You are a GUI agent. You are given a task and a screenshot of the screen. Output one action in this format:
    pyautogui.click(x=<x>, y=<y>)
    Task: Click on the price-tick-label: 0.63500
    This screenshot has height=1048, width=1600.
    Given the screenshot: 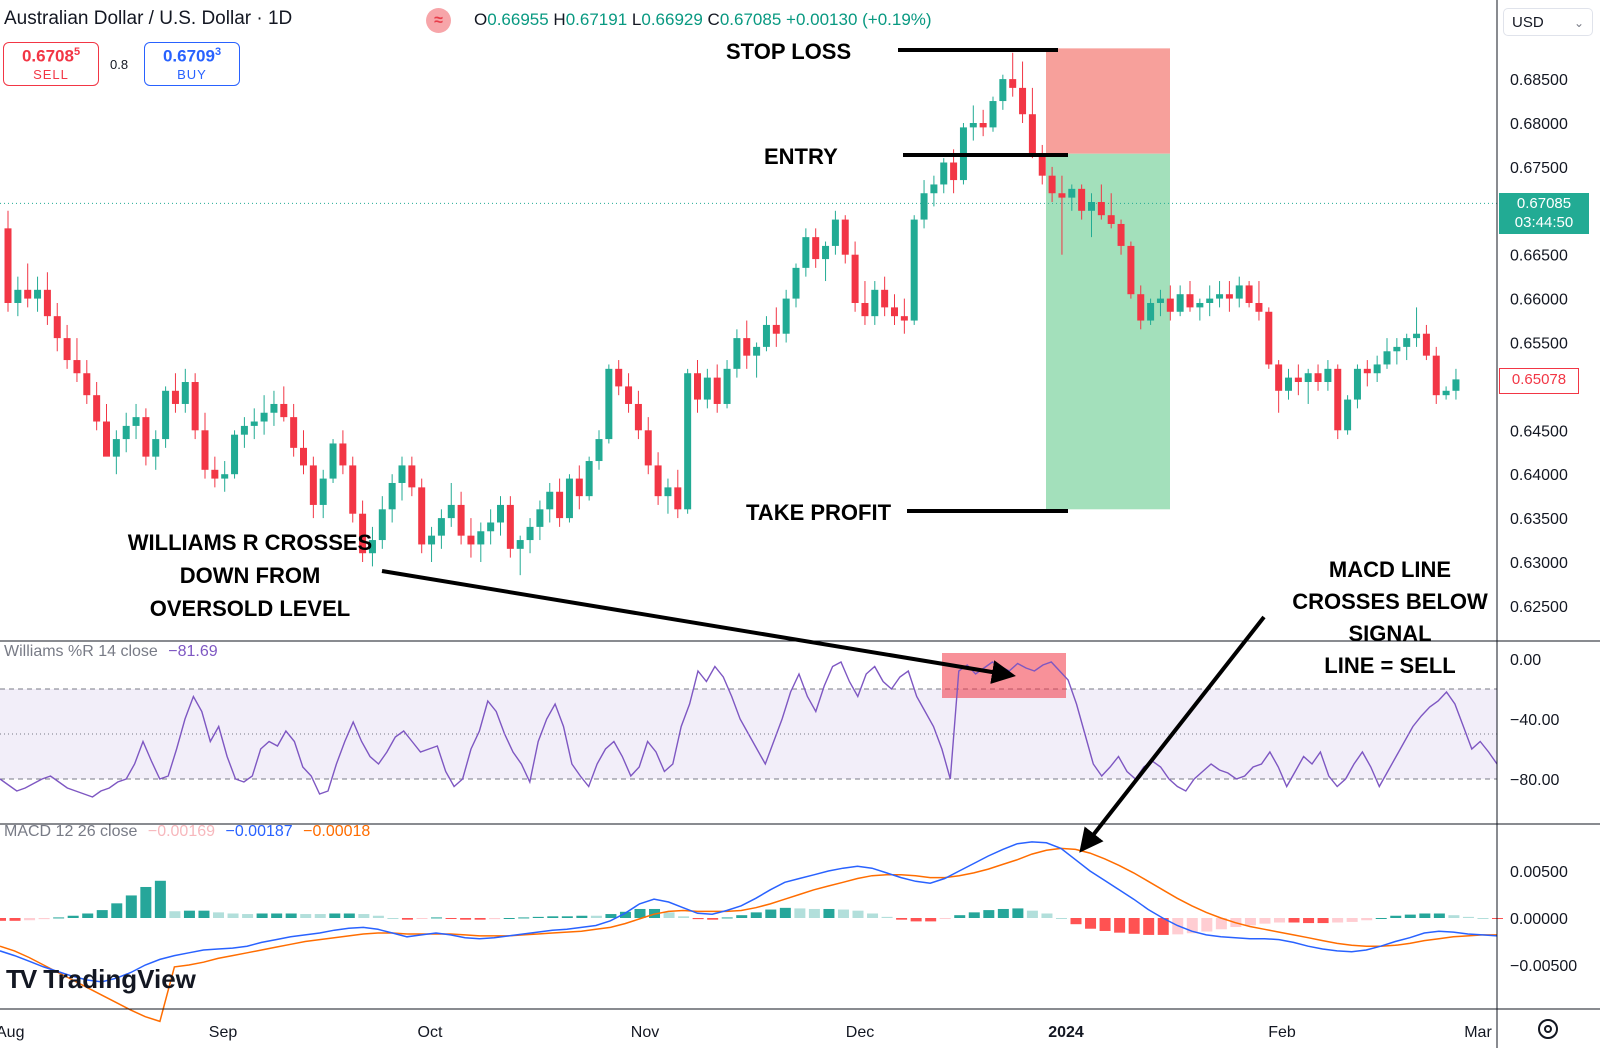 What is the action you would take?
    pyautogui.click(x=1539, y=519)
    